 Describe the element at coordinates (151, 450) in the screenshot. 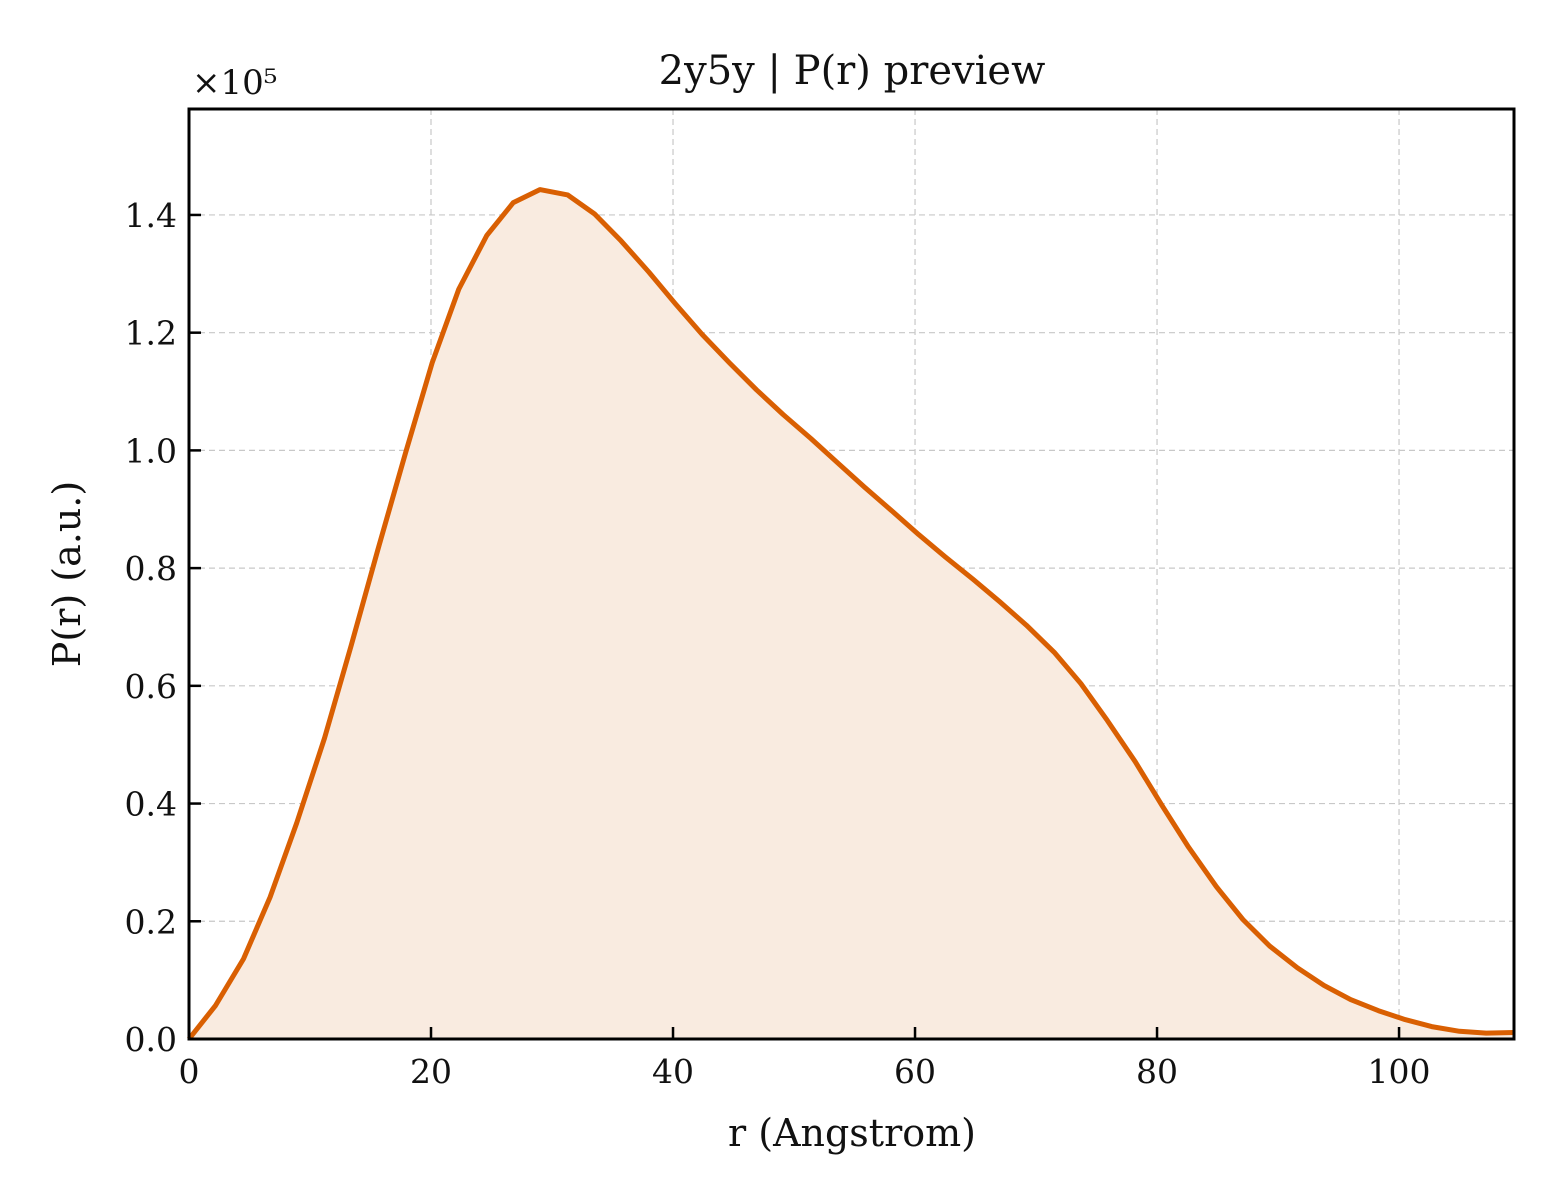

I see `y-tick-label: 1.0` at that location.